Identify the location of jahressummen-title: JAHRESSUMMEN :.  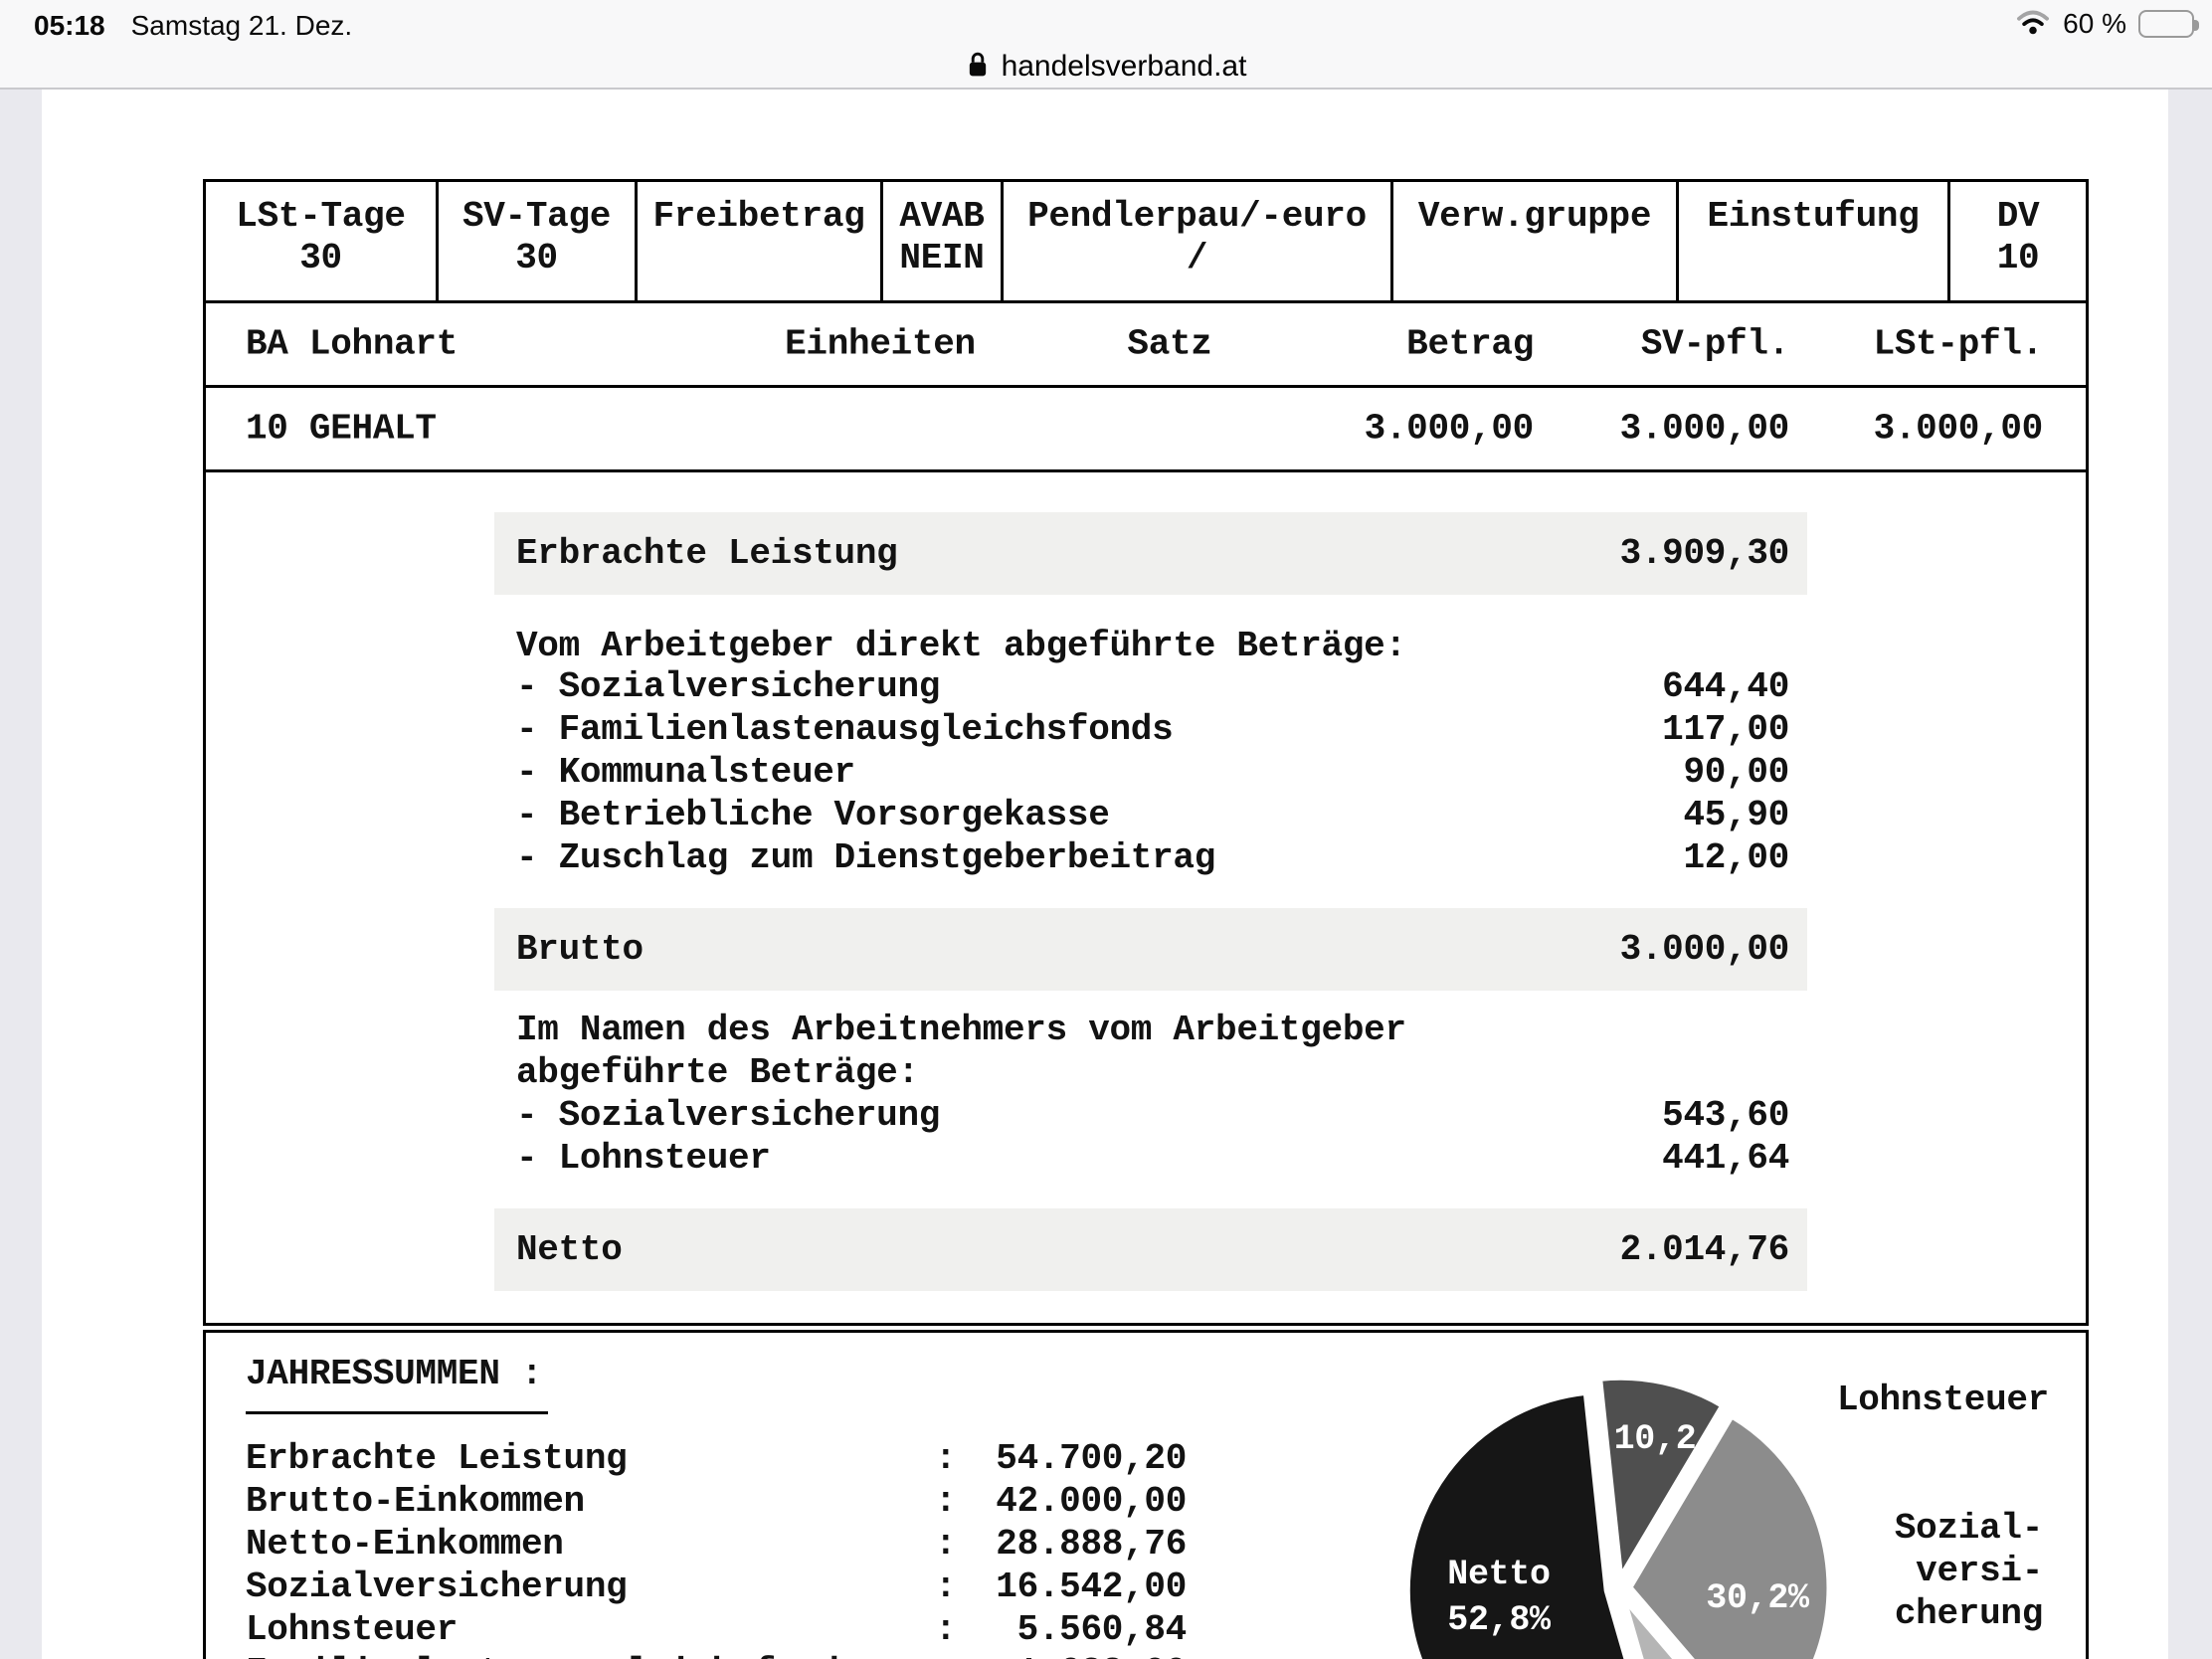
(394, 1374).